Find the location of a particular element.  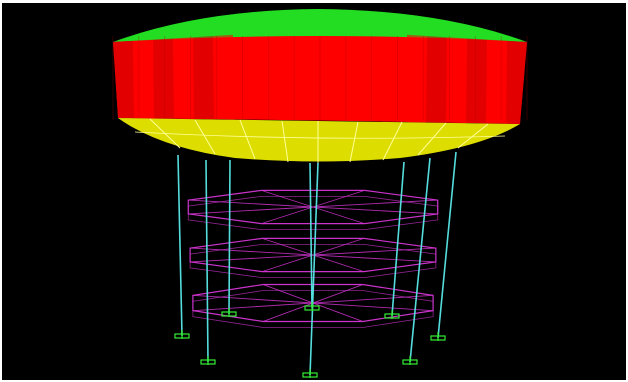

cross-brace is located at coordinates (313, 255).